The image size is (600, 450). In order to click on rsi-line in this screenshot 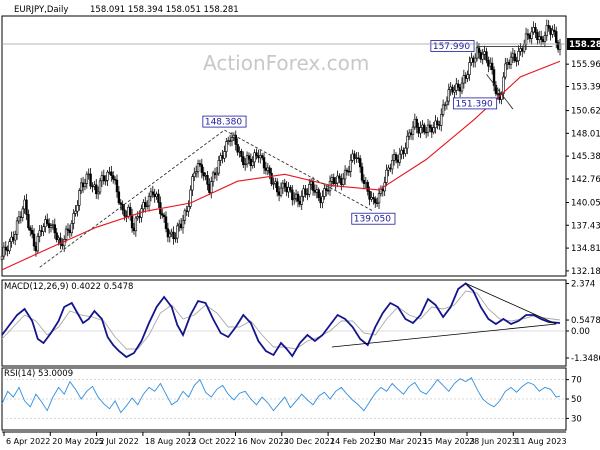, I will do `click(281, 395)`.